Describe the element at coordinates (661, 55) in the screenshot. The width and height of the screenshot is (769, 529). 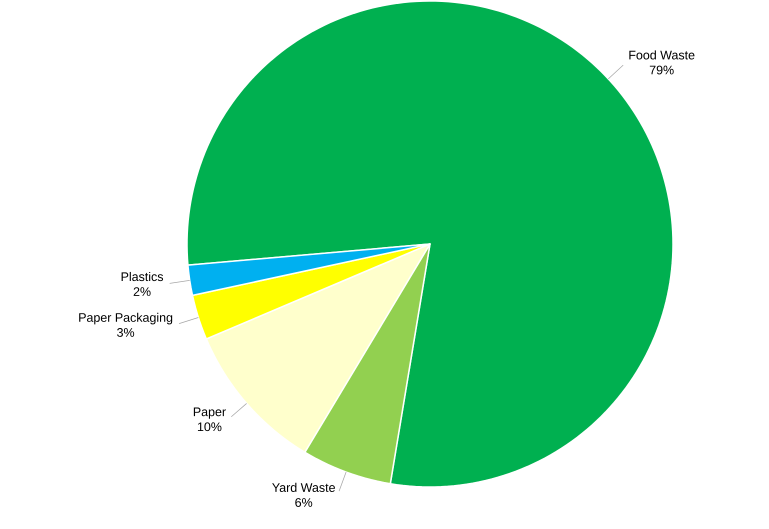
I see `slice-label: Food Waste` at that location.